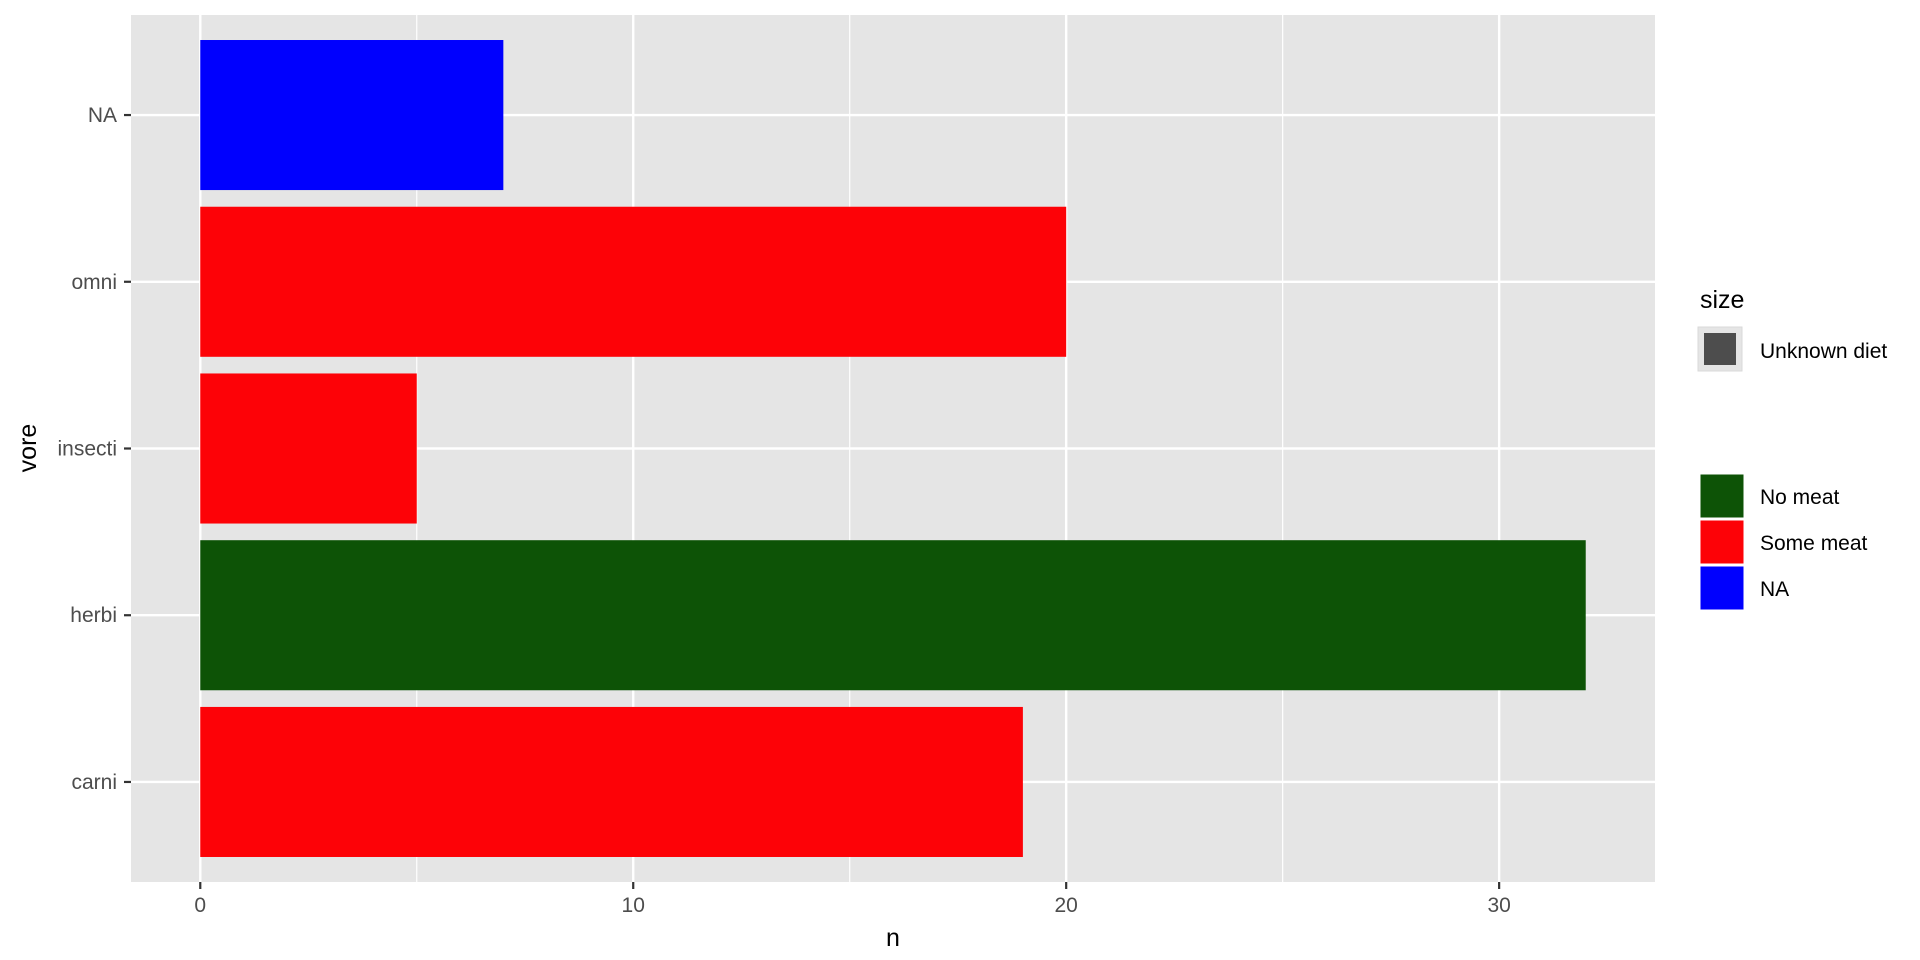 The image size is (1920, 960). What do you see at coordinates (611, 781) in the screenshot?
I see `bar-carni` at bounding box center [611, 781].